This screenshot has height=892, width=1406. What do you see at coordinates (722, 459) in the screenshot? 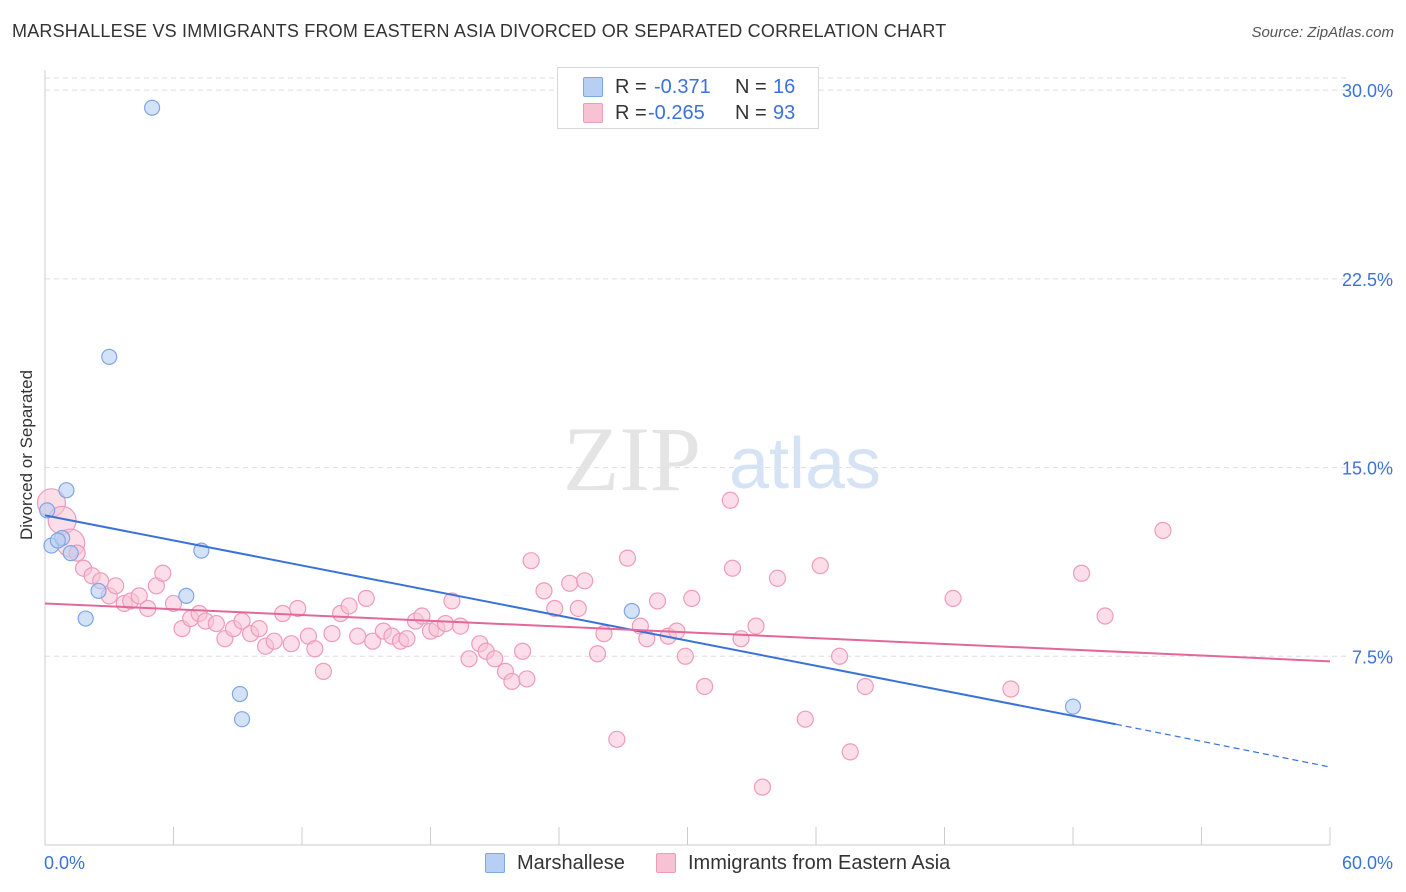
I see `watermark: ZIP atlas` at bounding box center [722, 459].